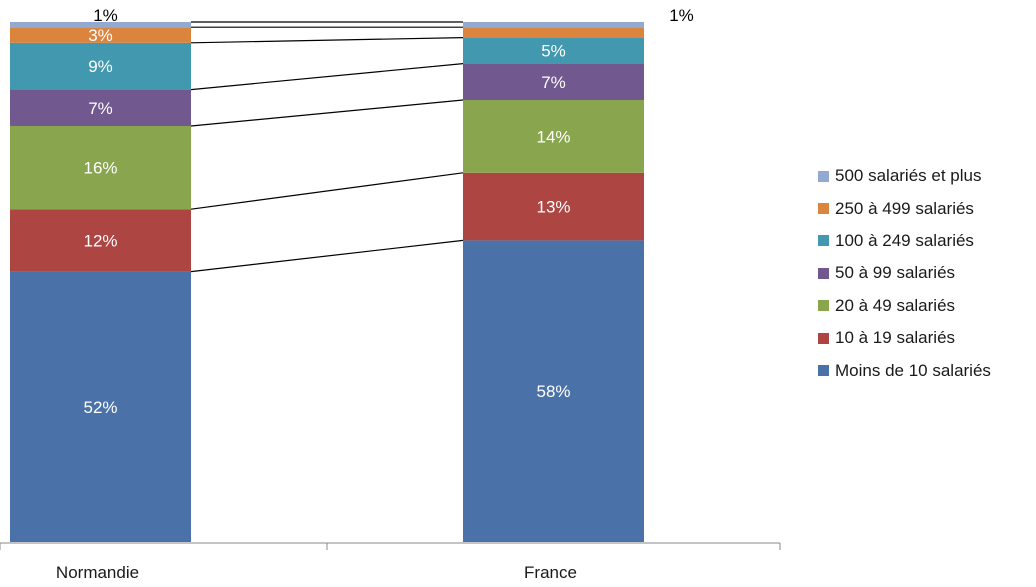 This screenshot has width=1036, height=587. I want to click on legend-item-250-a-499-salaries: 250 à 499 salariés, so click(927, 208).